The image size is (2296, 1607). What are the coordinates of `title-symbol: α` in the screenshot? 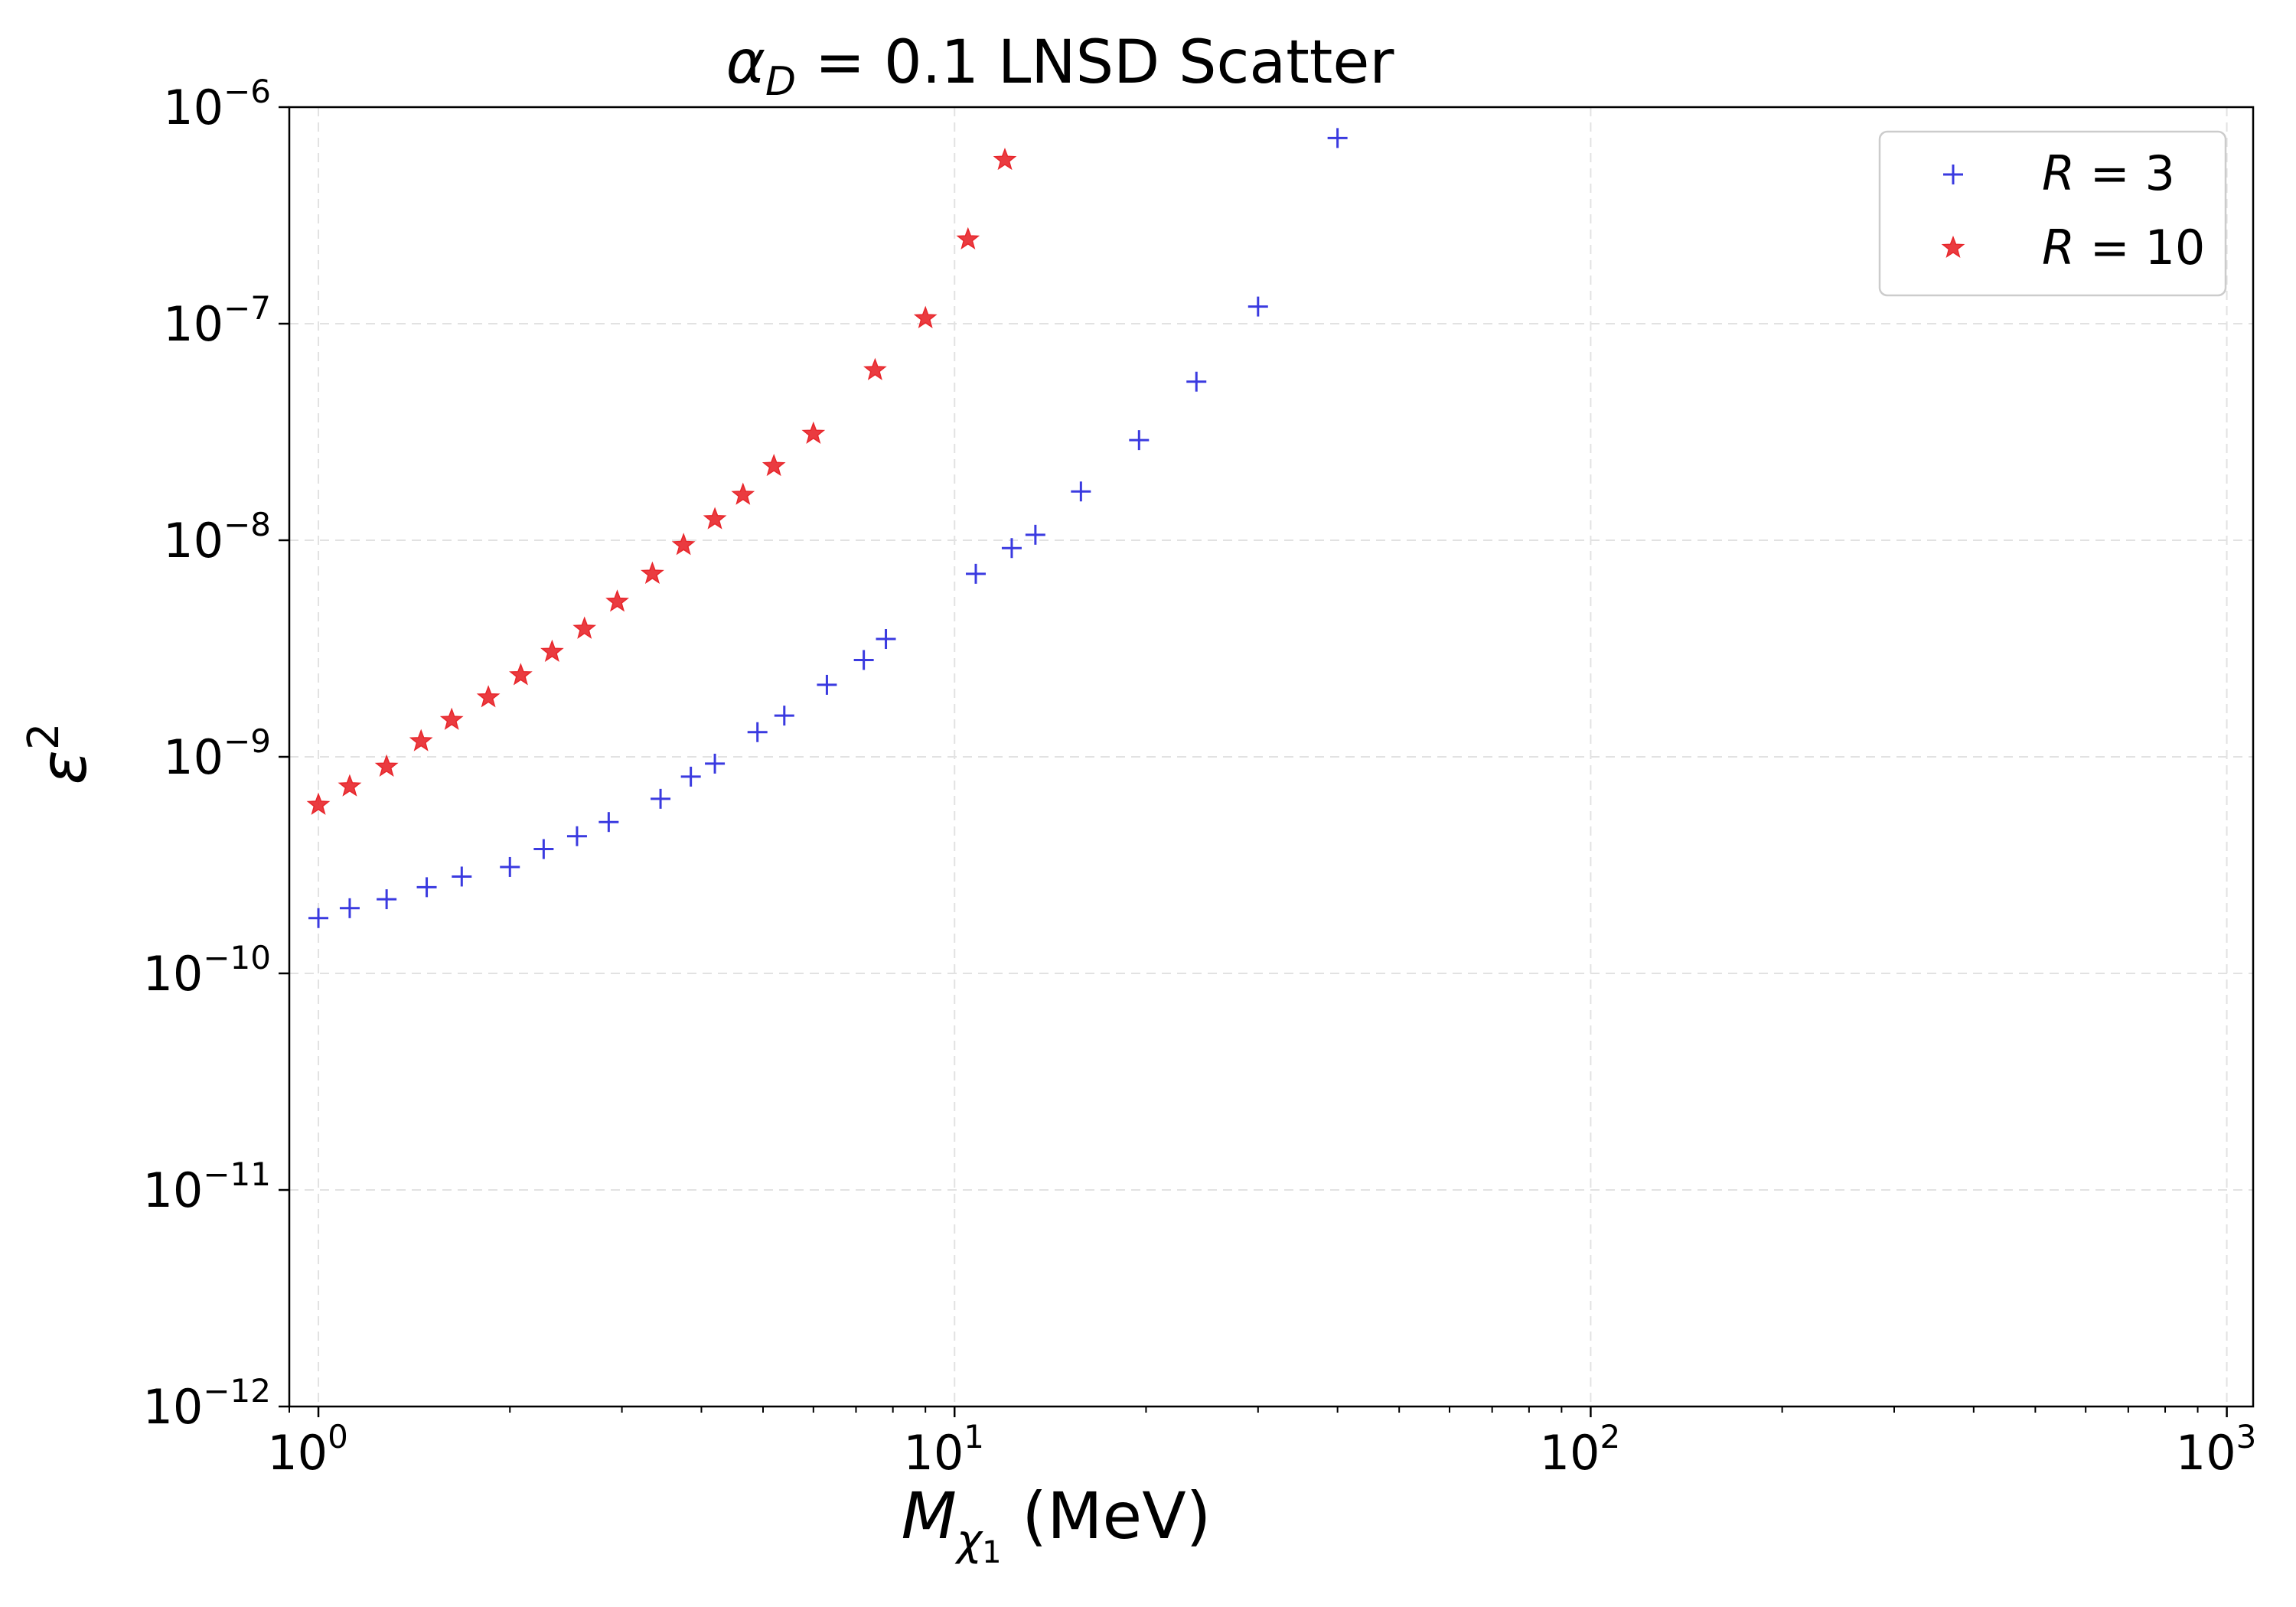 It's located at (745, 62).